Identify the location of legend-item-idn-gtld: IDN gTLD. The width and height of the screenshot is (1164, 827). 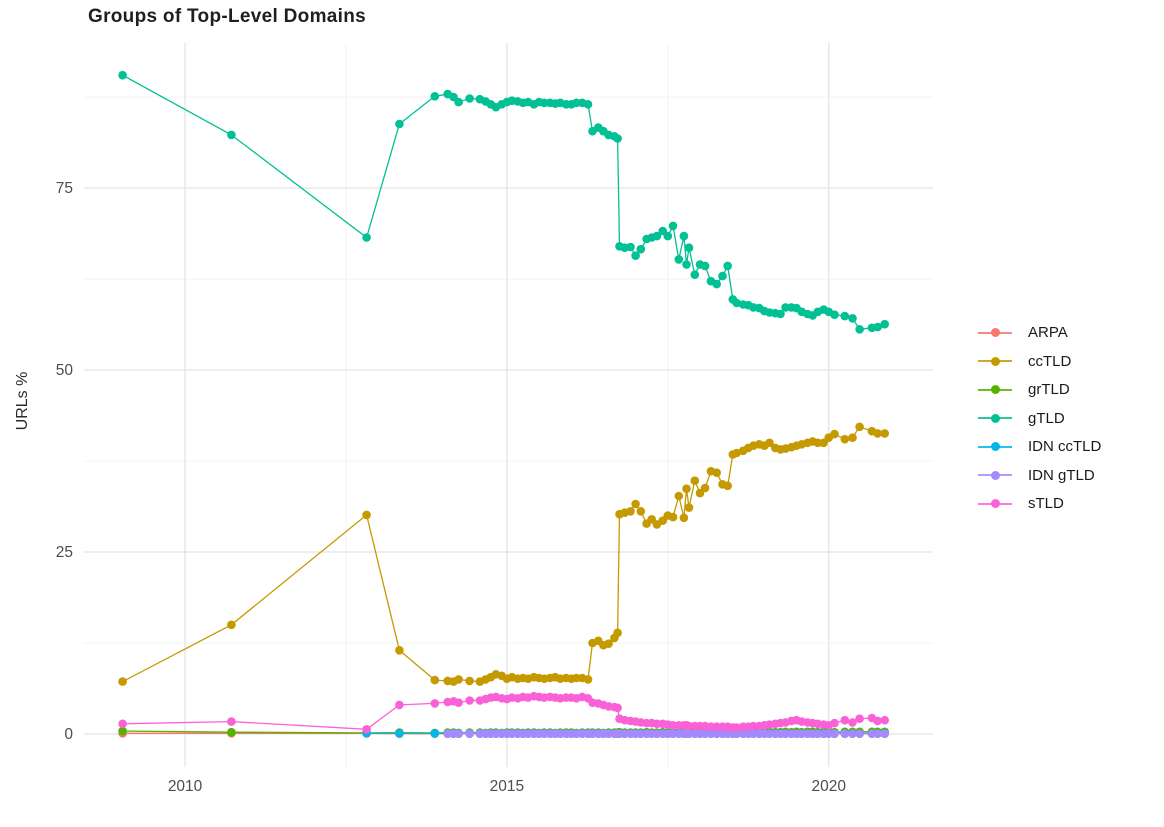
(1039, 475).